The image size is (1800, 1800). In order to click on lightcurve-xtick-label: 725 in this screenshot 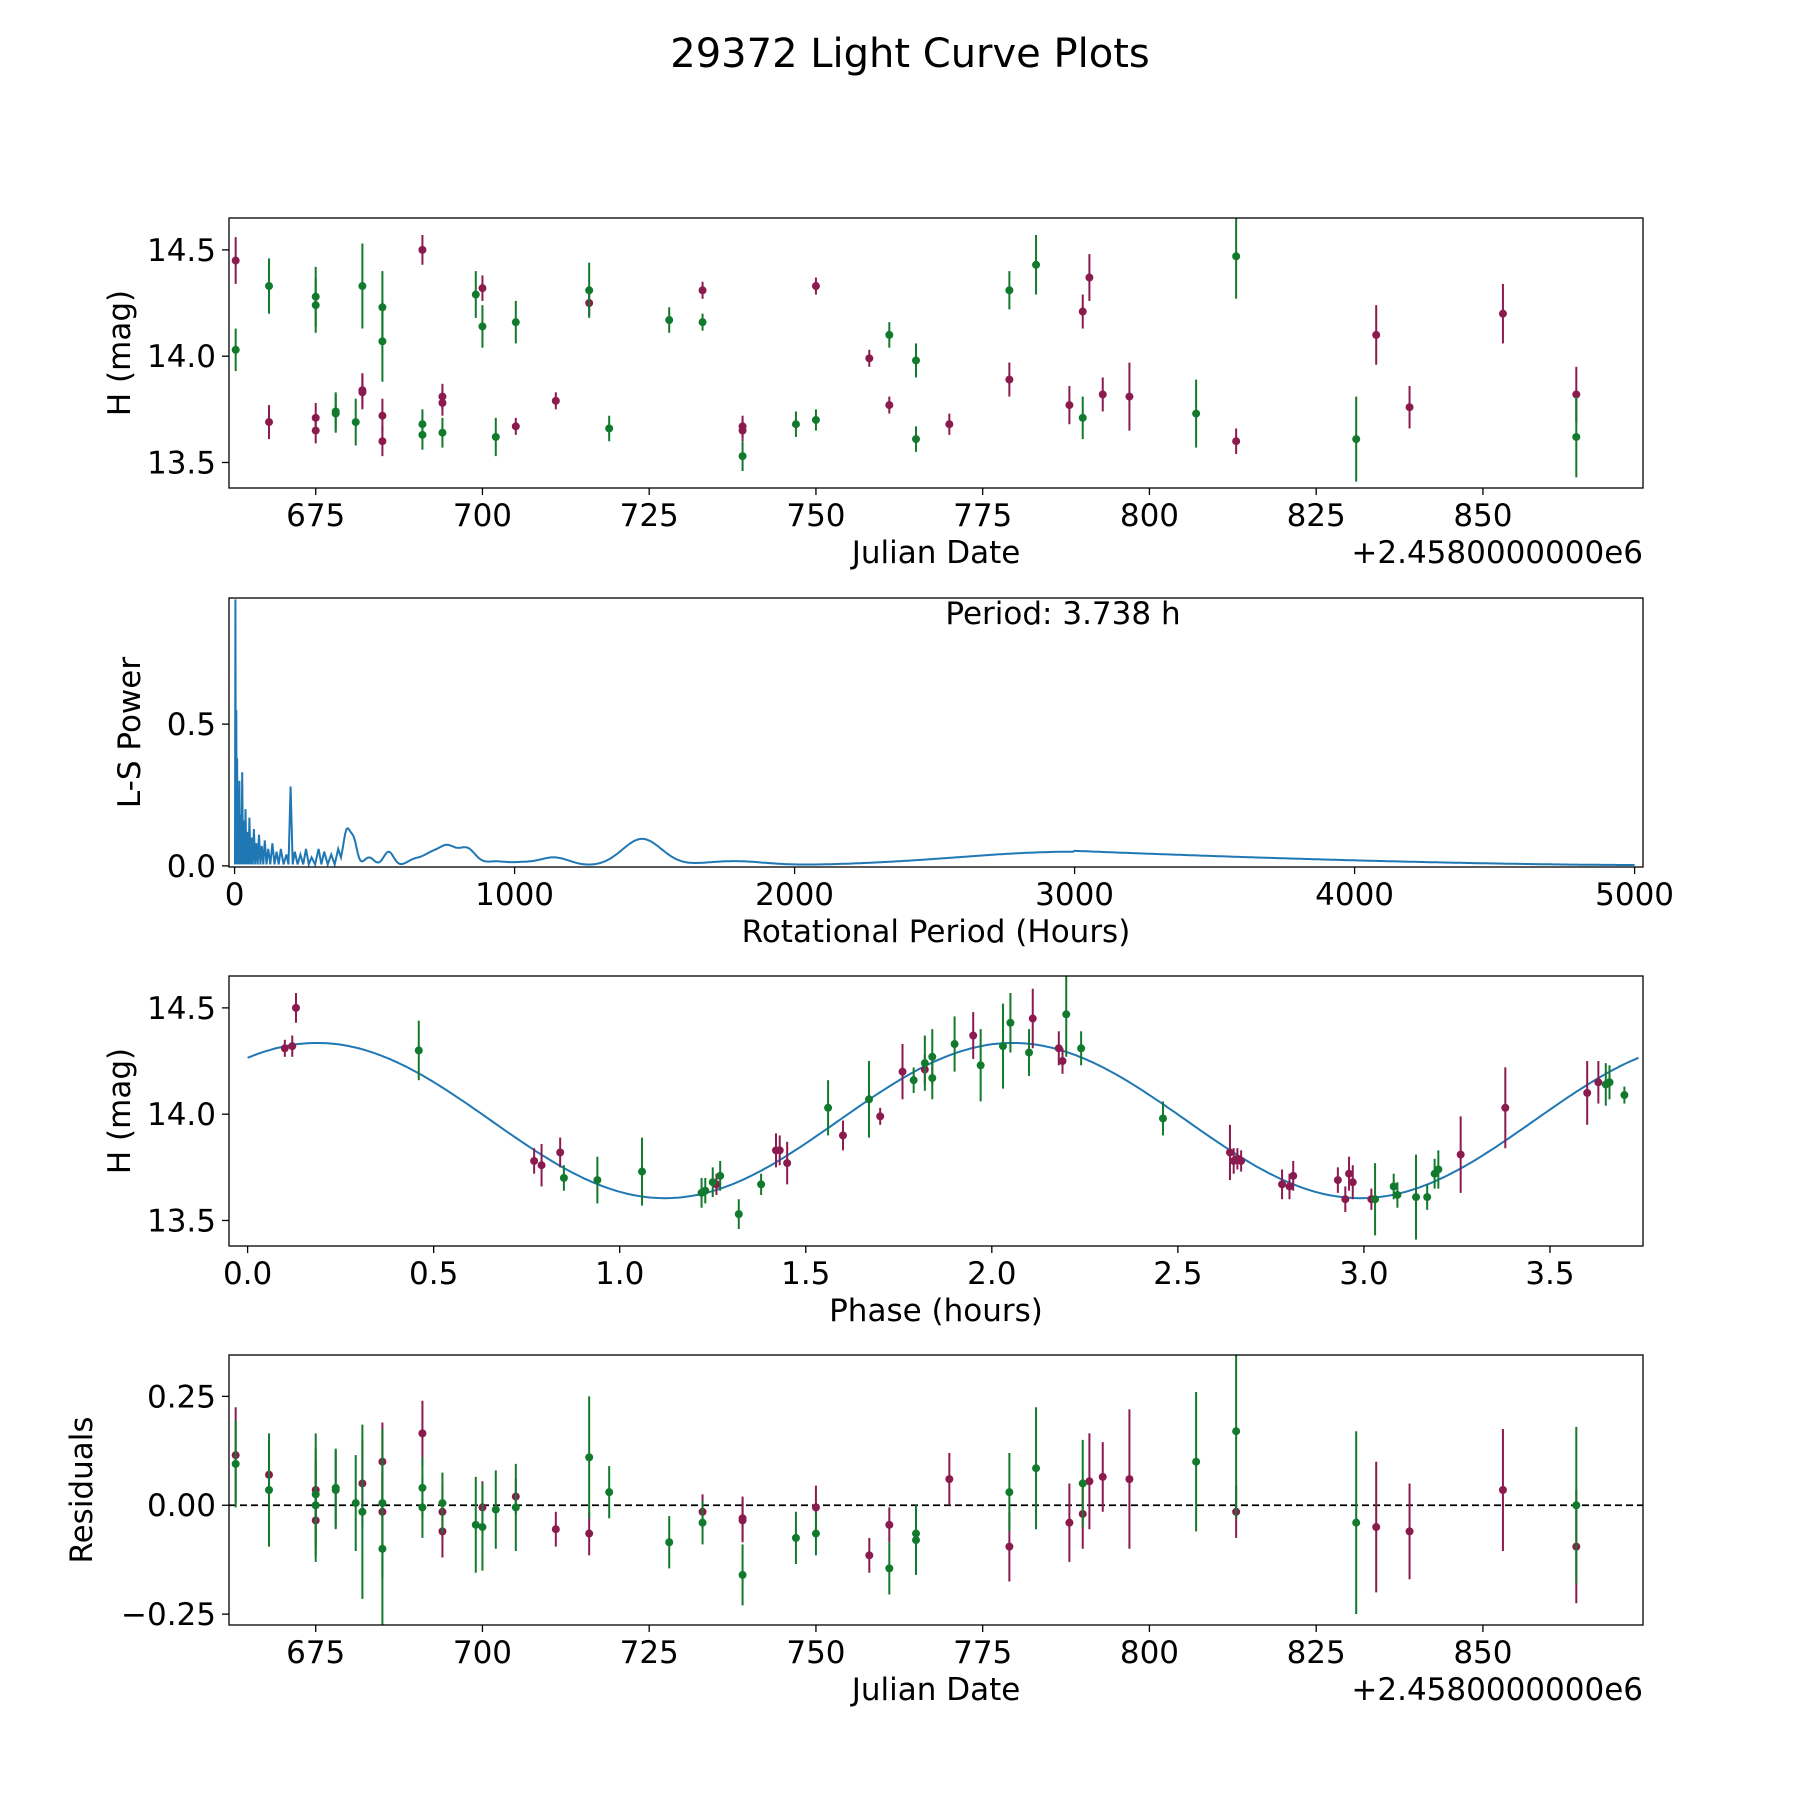, I will do `click(649, 516)`.